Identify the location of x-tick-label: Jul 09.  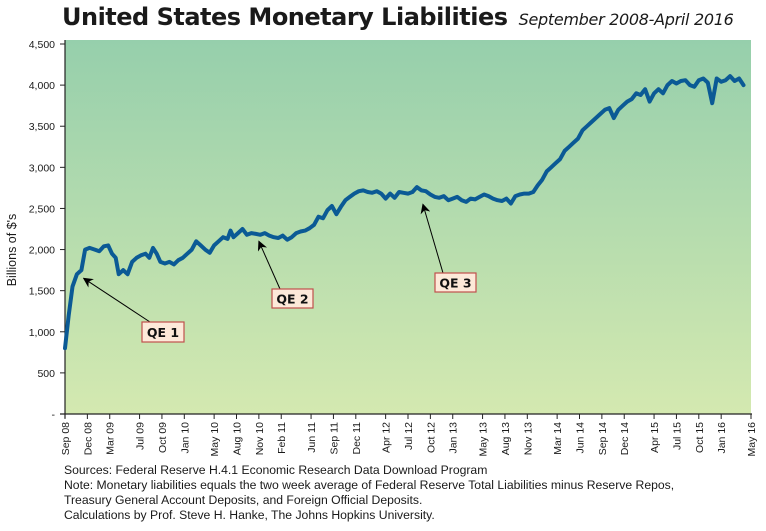
(141, 436).